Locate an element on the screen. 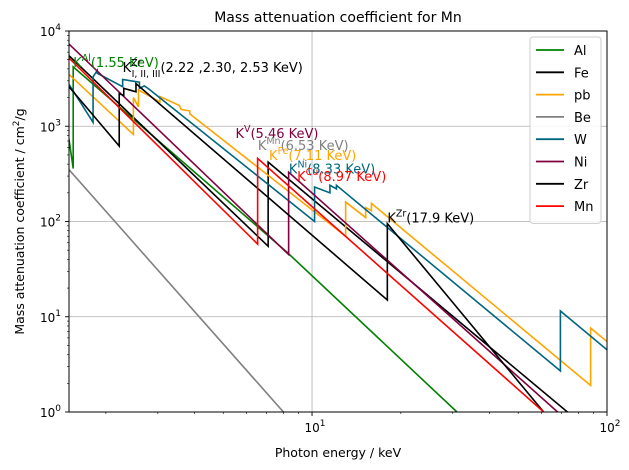 The image size is (629, 470). legend-label-ni: Ni is located at coordinates (580, 163).